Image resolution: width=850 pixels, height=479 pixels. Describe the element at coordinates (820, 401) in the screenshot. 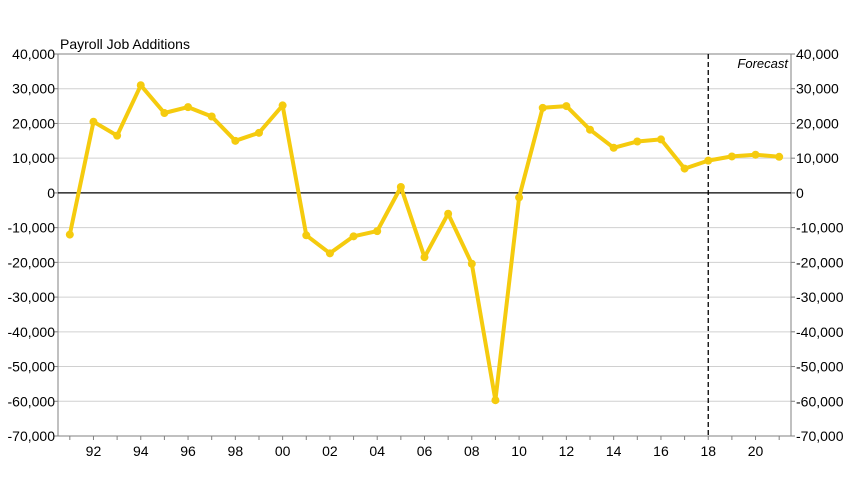

I see `y-tick-label-right: -60,000` at that location.